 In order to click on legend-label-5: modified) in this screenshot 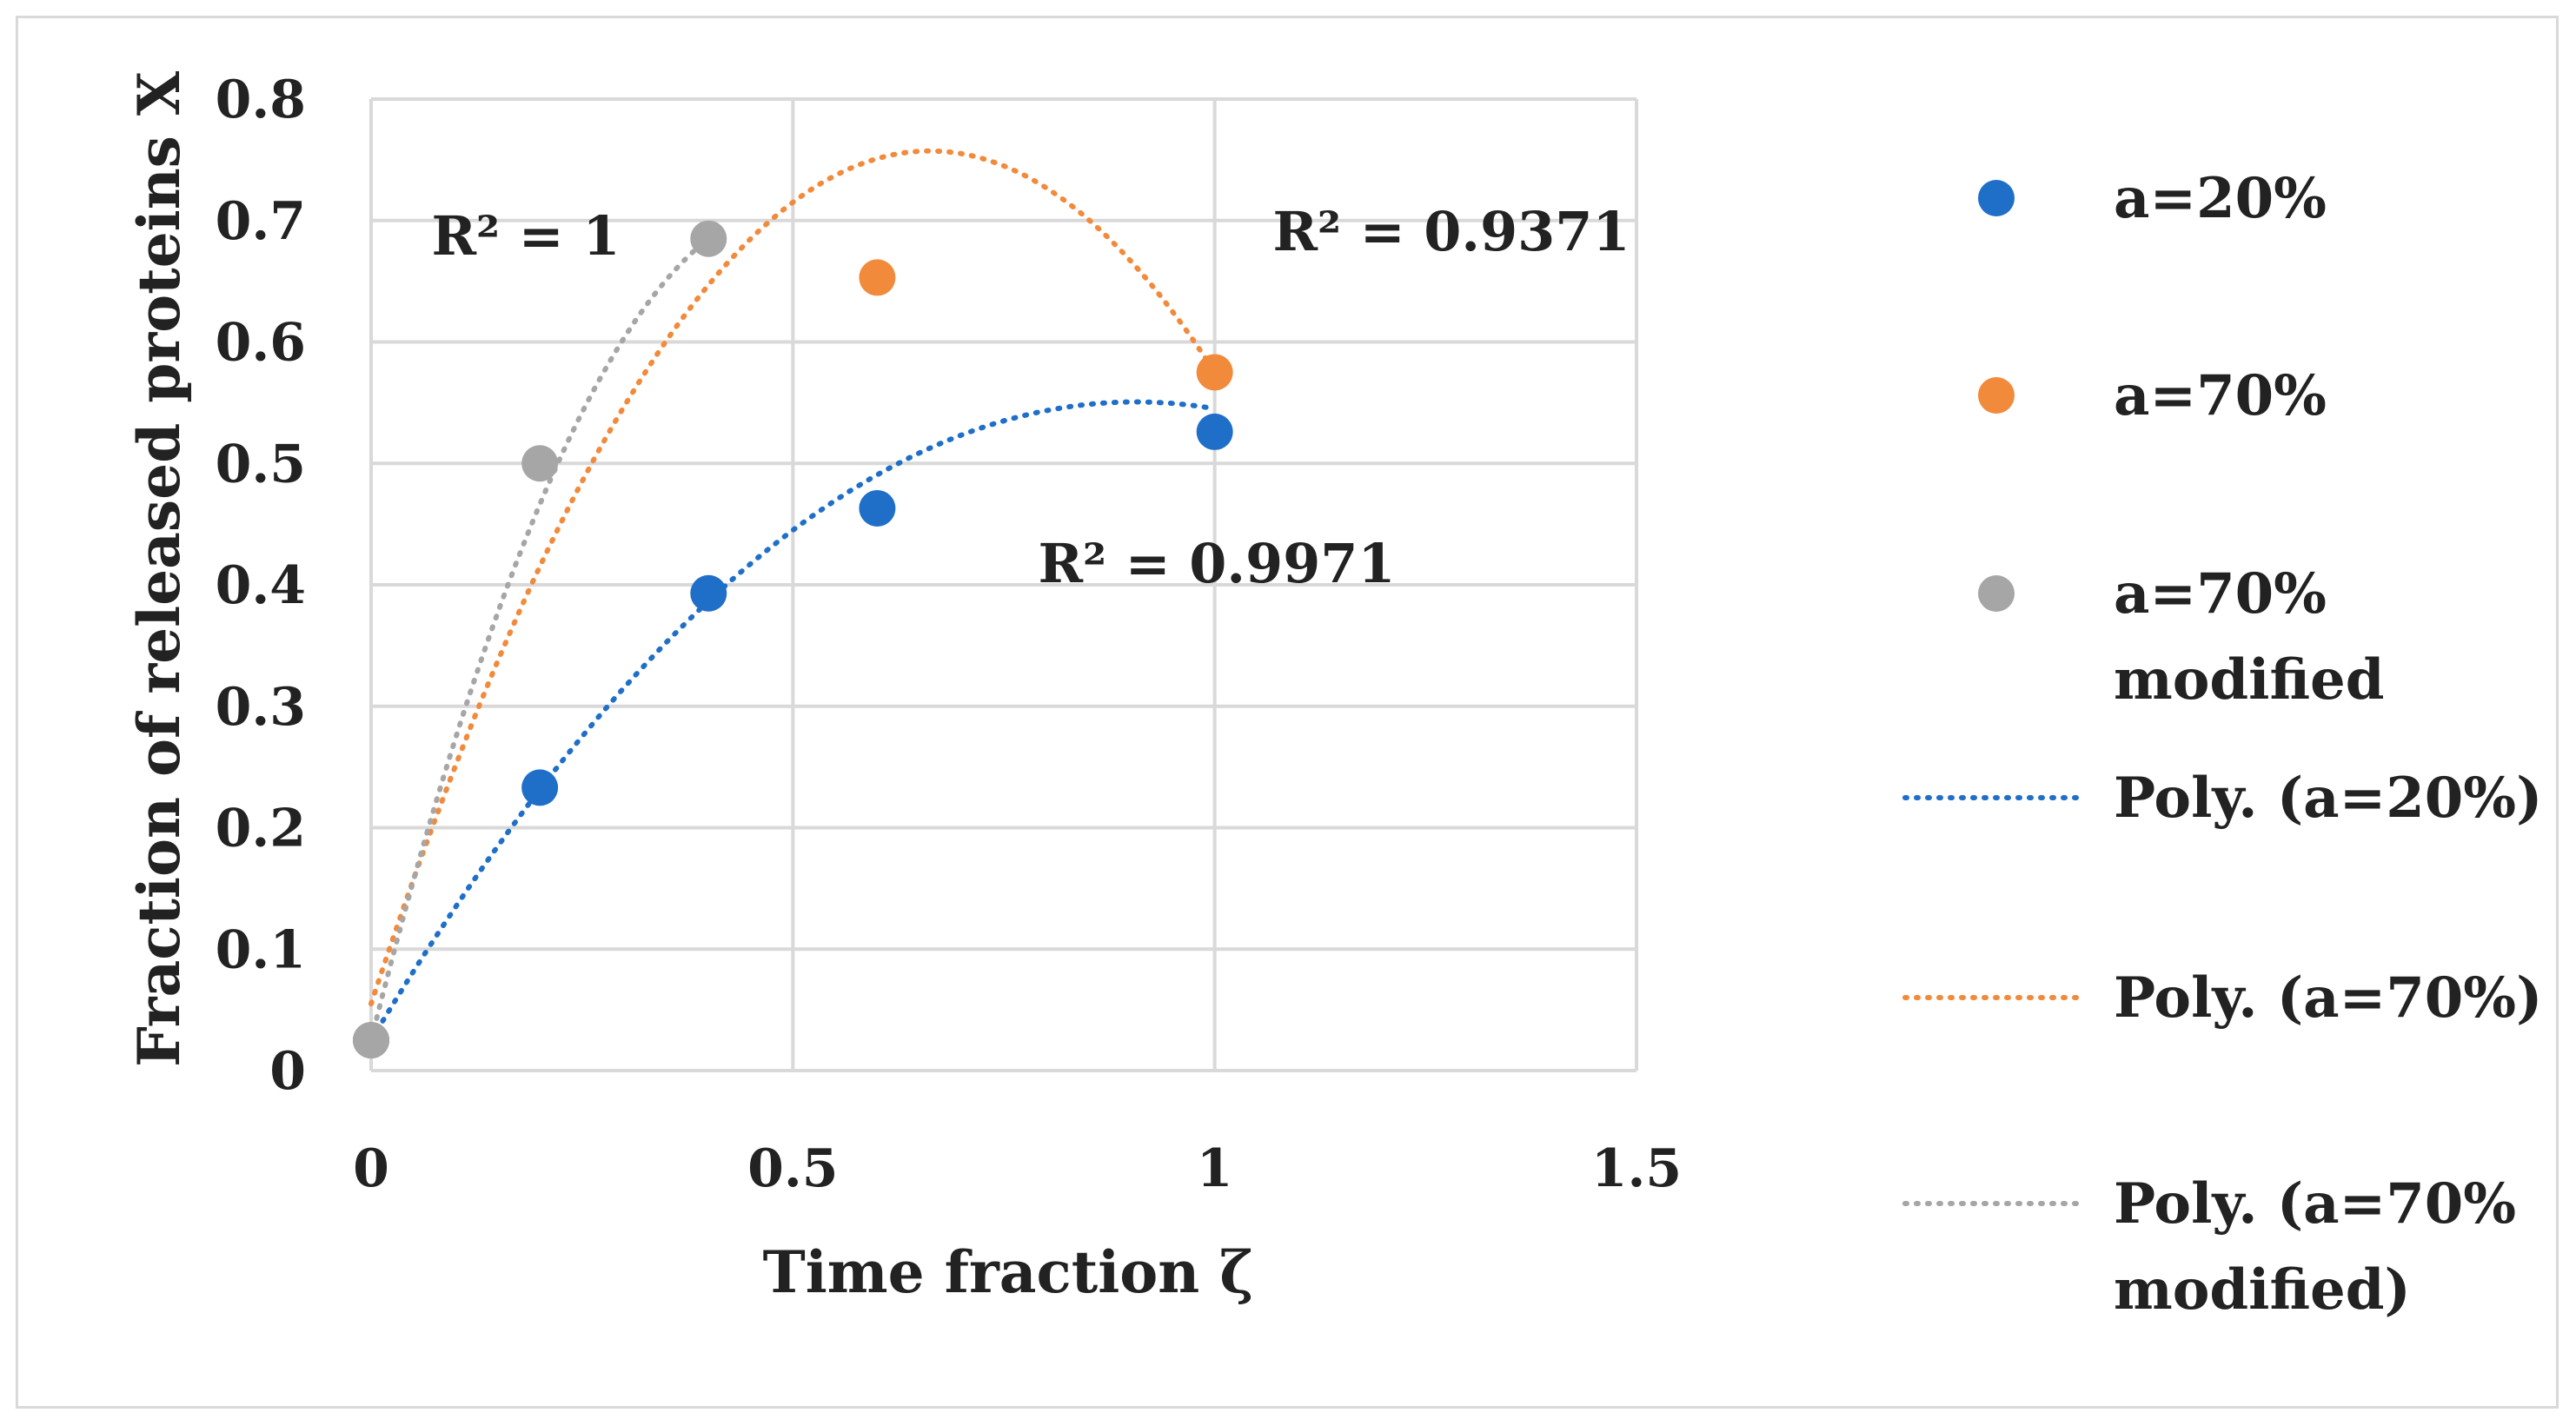, I will do `click(2262, 1290)`.